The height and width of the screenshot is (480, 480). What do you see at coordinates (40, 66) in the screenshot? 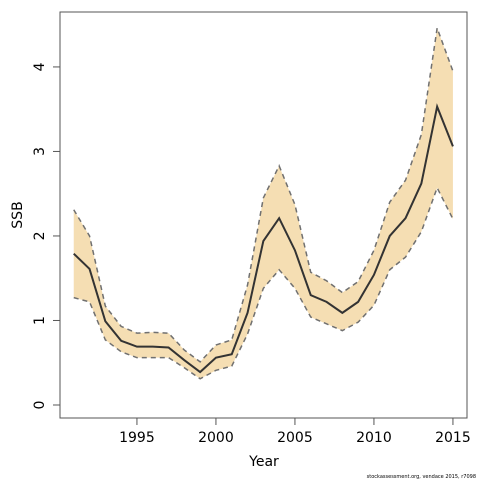
I see `y-tick-label: 4` at bounding box center [40, 66].